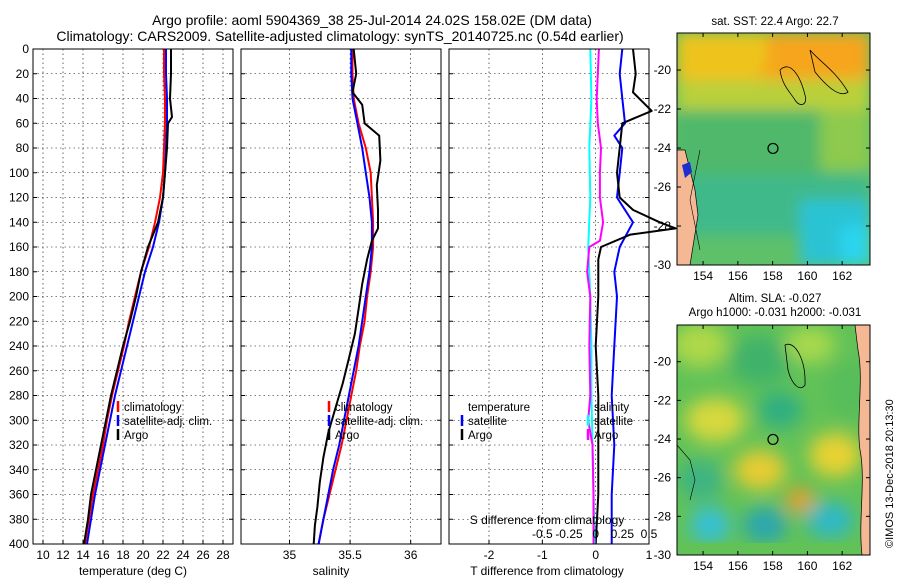  Describe the element at coordinates (649, 555) in the screenshot. I see `x-tick-label: 1` at that location.